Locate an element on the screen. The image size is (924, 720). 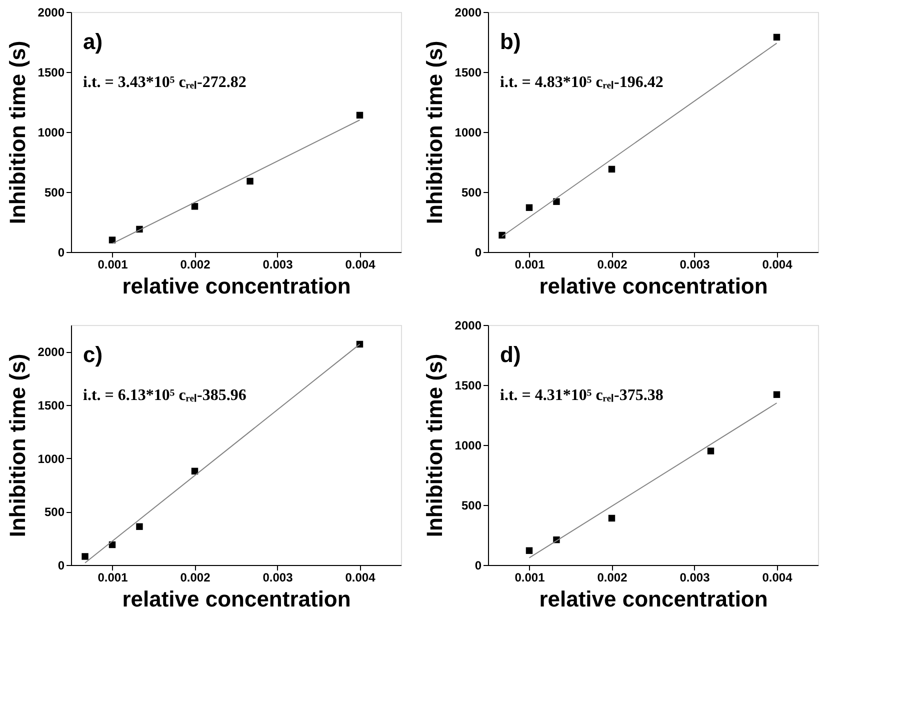
annotation: i.t. = 4.83*10⁵ cᵣₑₗ-196.42 is located at coordinates (582, 82).